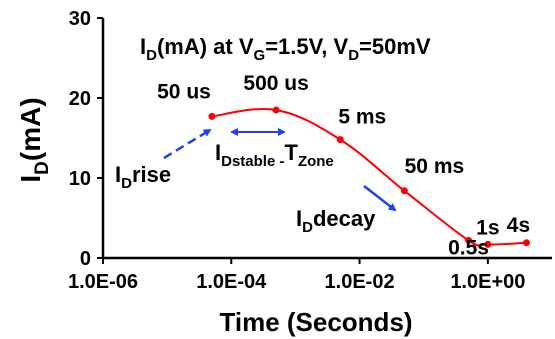  I want to click on title-part-2: (mA) at V, so click(205, 46).